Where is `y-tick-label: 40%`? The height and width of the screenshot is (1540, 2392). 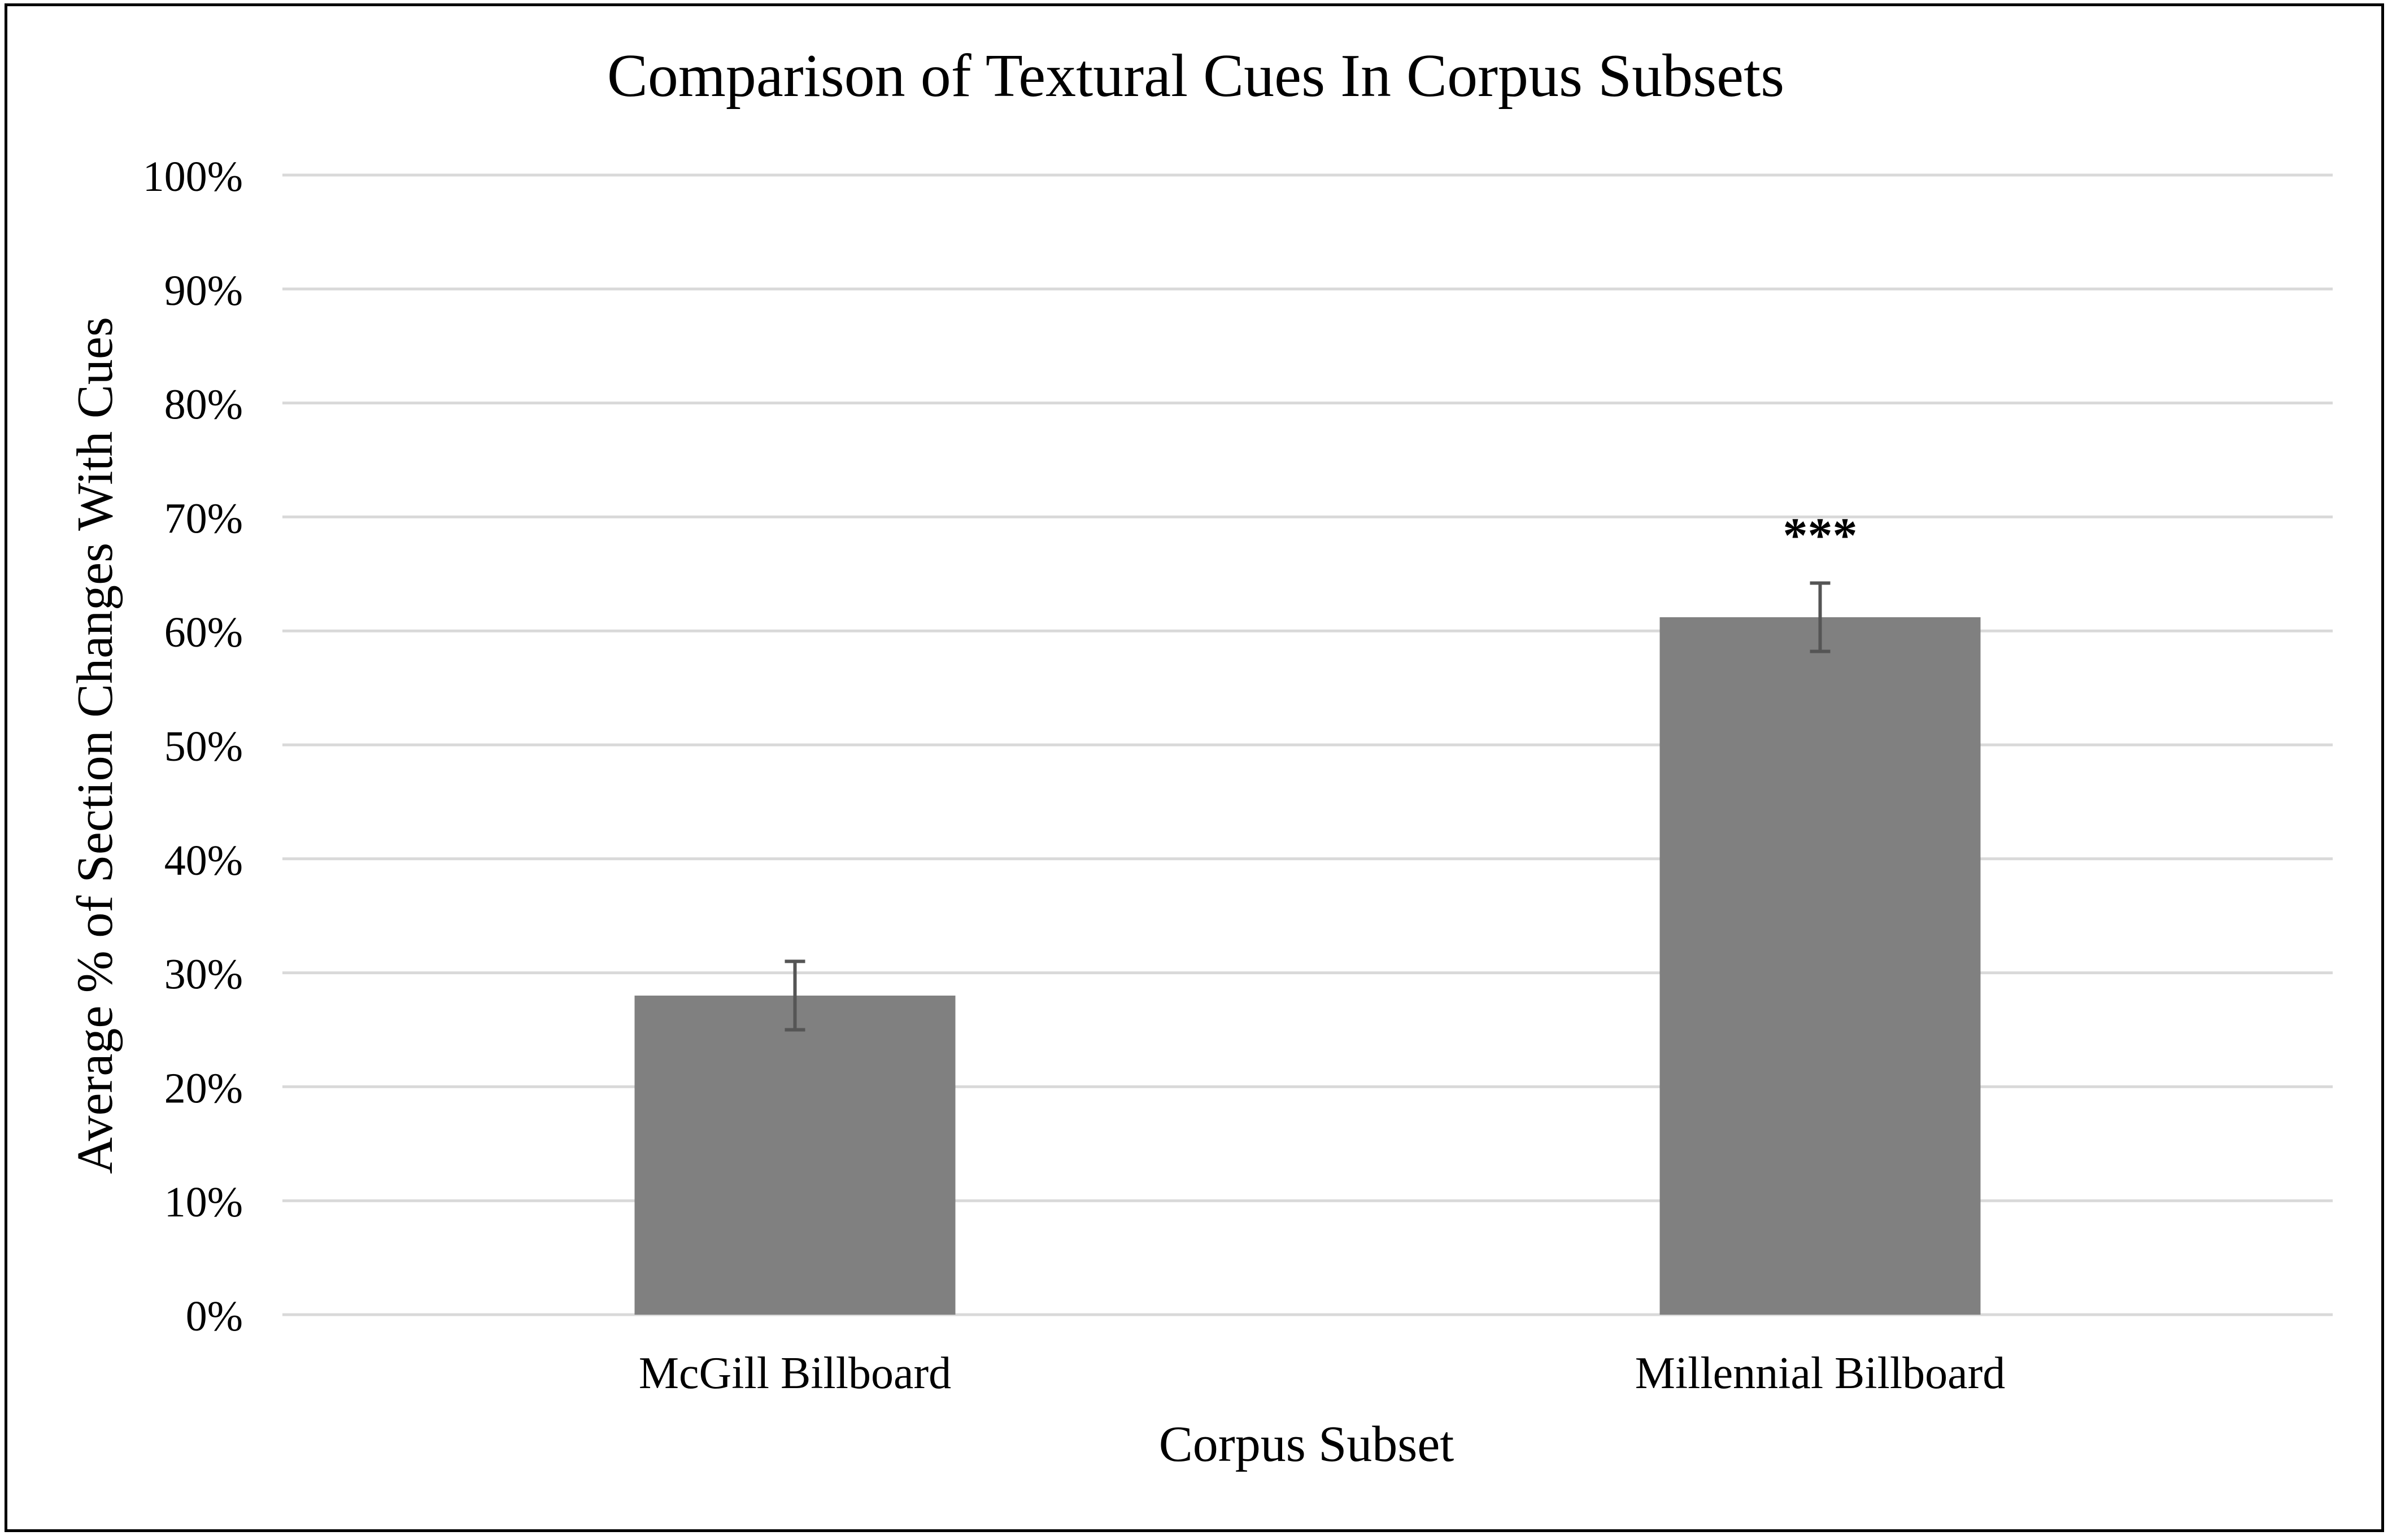 y-tick-label: 40% is located at coordinates (203, 860).